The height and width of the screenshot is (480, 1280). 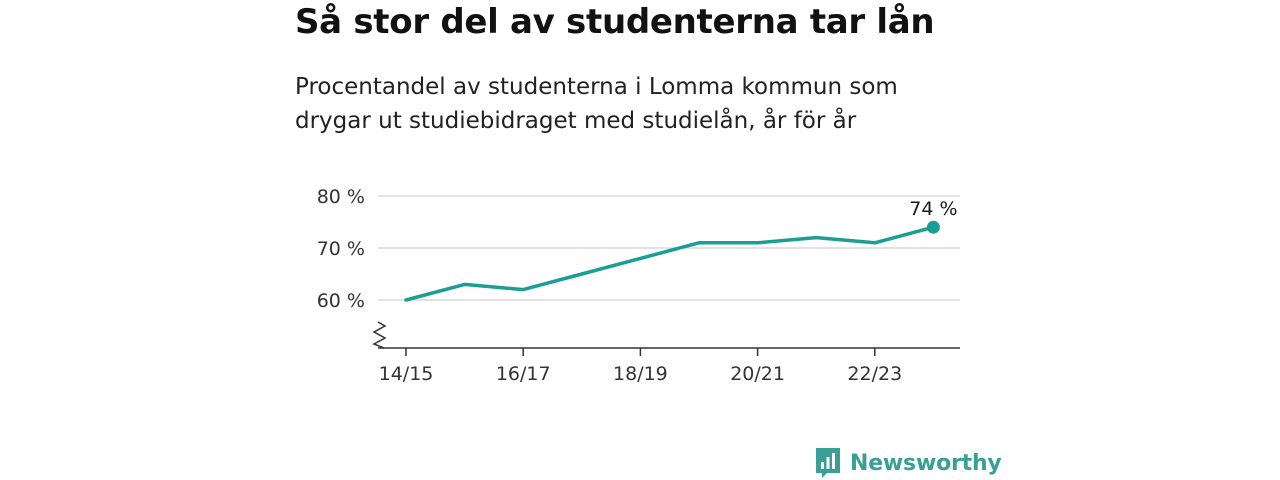 What do you see at coordinates (670, 263) in the screenshot?
I see `series-line` at bounding box center [670, 263].